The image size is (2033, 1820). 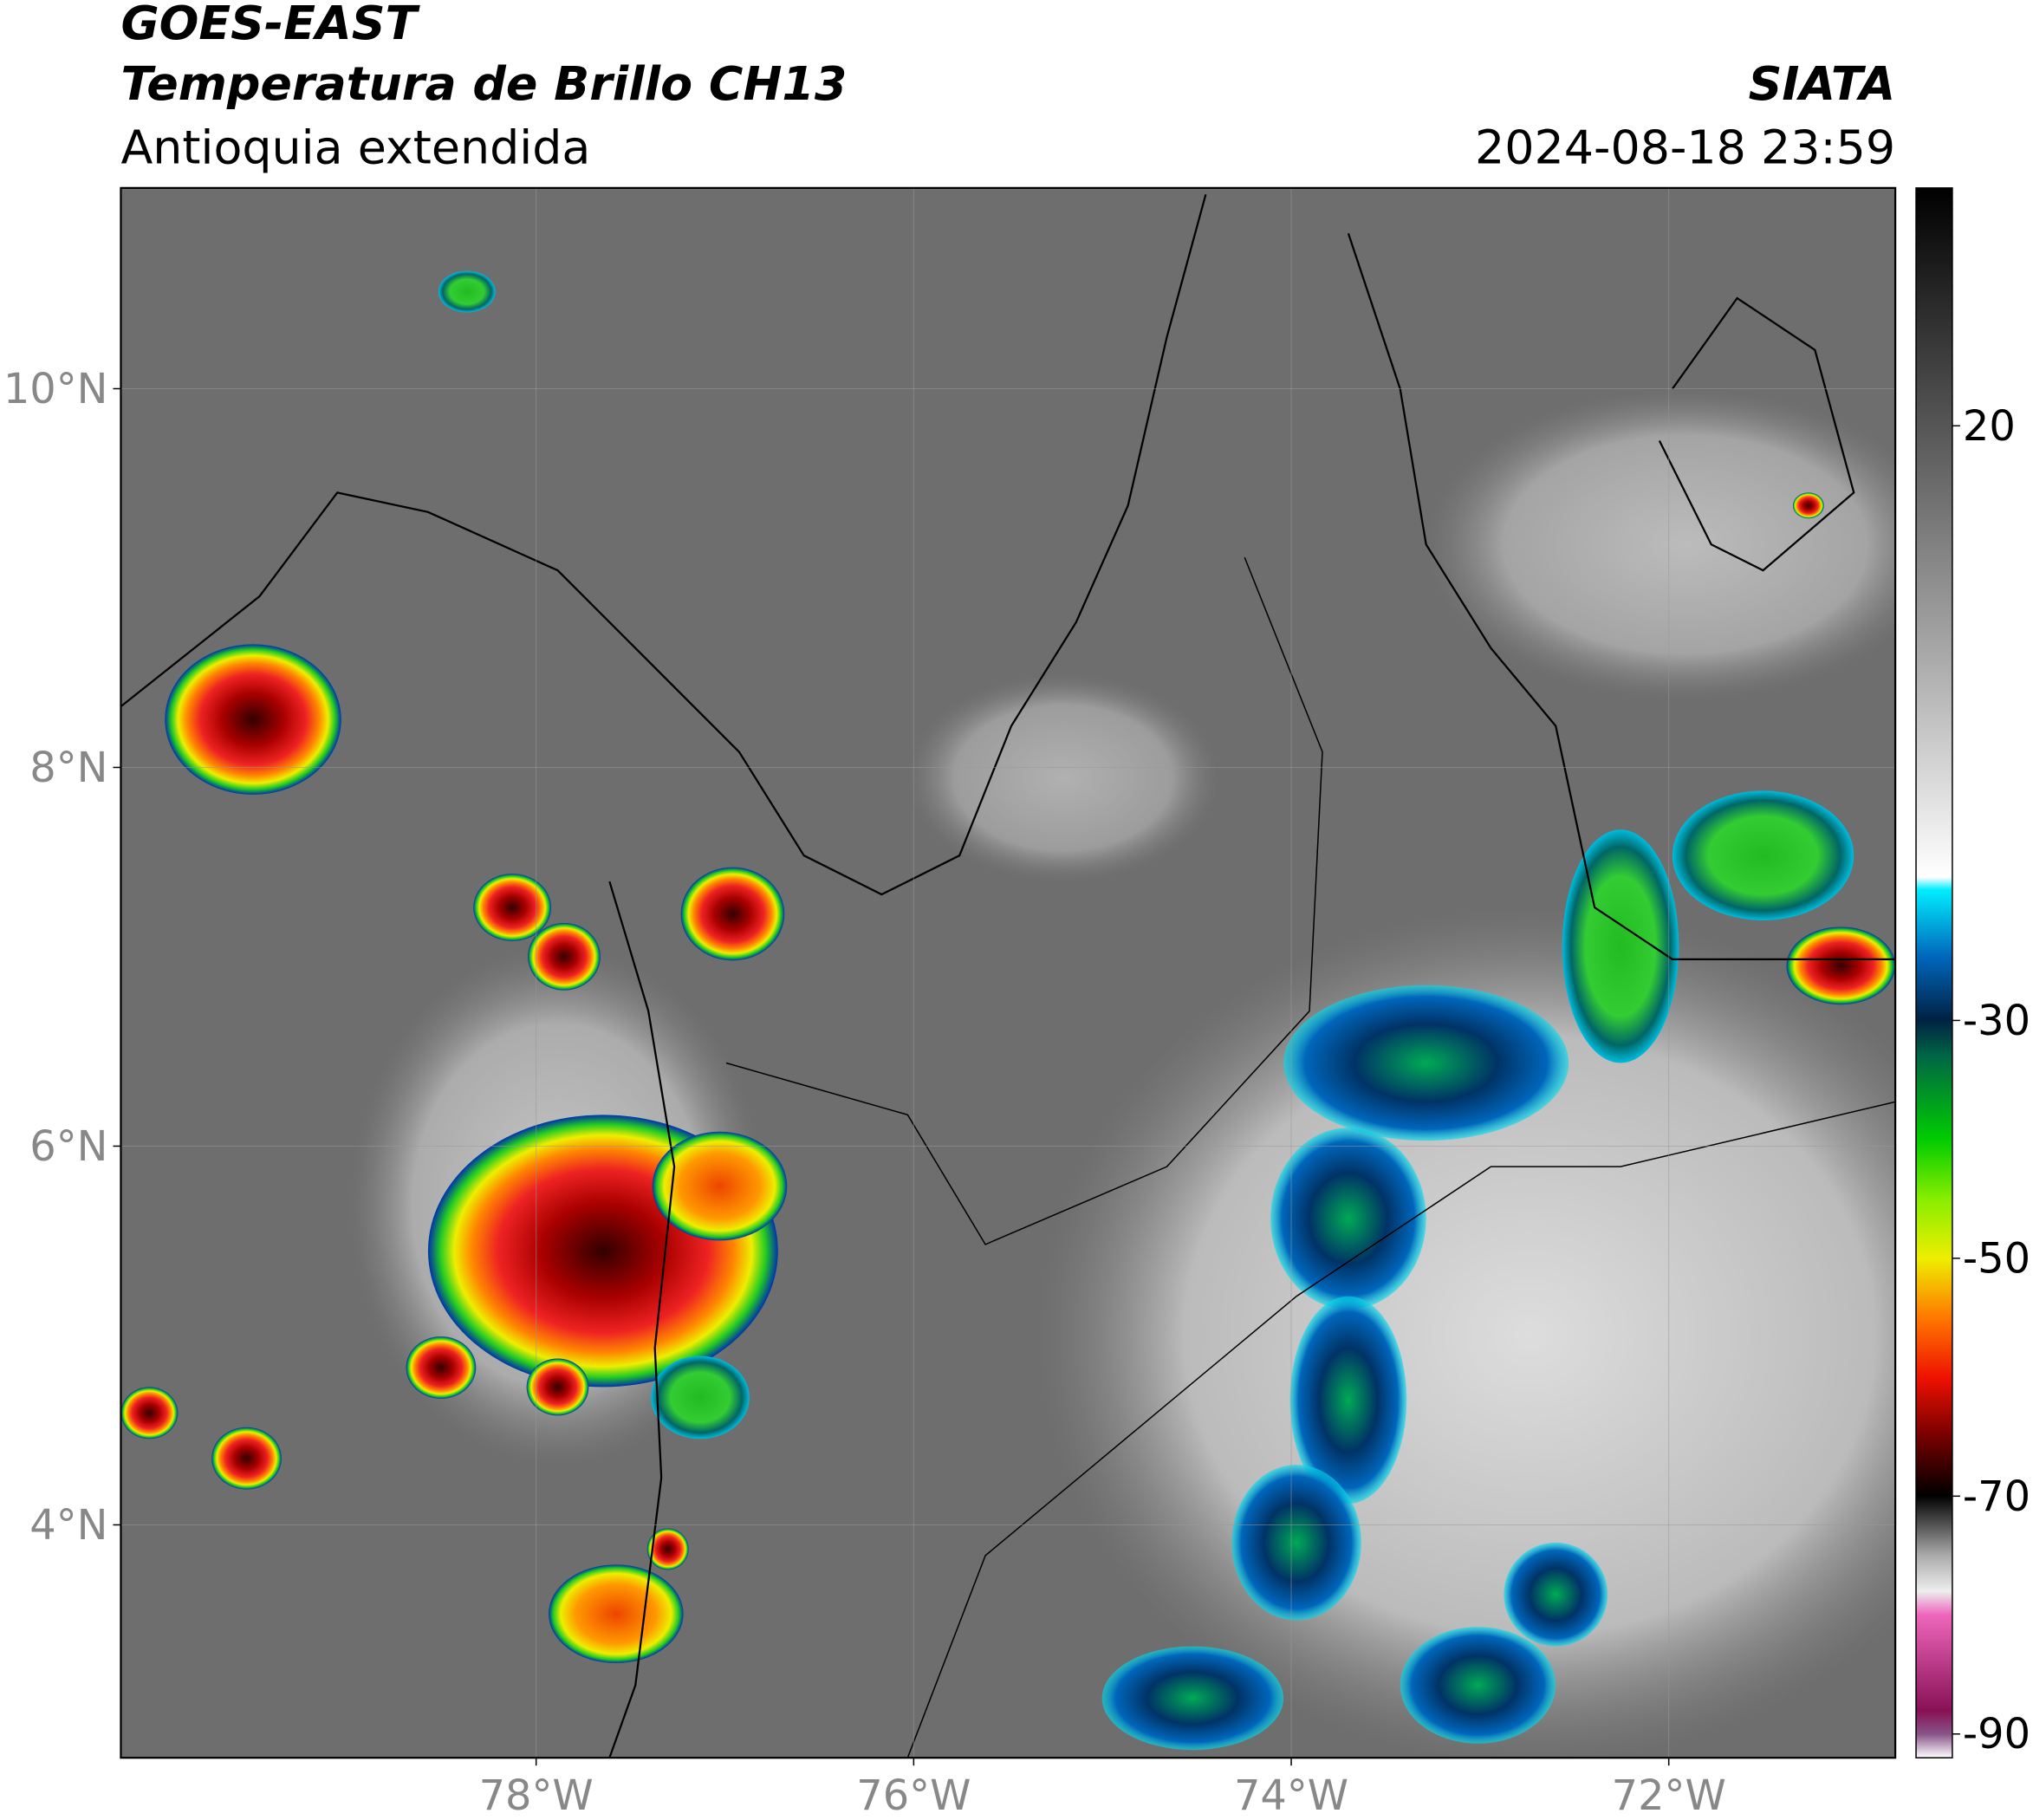 I want to click on colorbar-tick-label: -30, so click(x=1997, y=1021).